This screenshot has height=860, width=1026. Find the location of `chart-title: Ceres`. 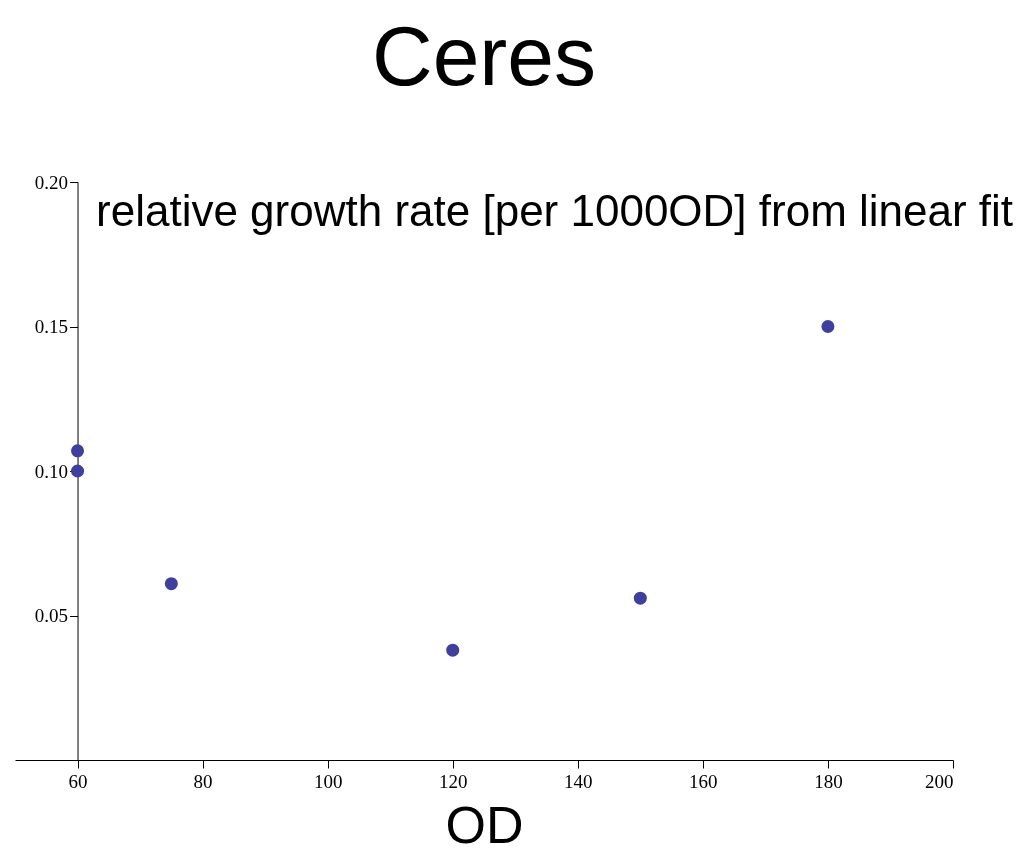

chart-title: Ceres is located at coordinates (484, 56).